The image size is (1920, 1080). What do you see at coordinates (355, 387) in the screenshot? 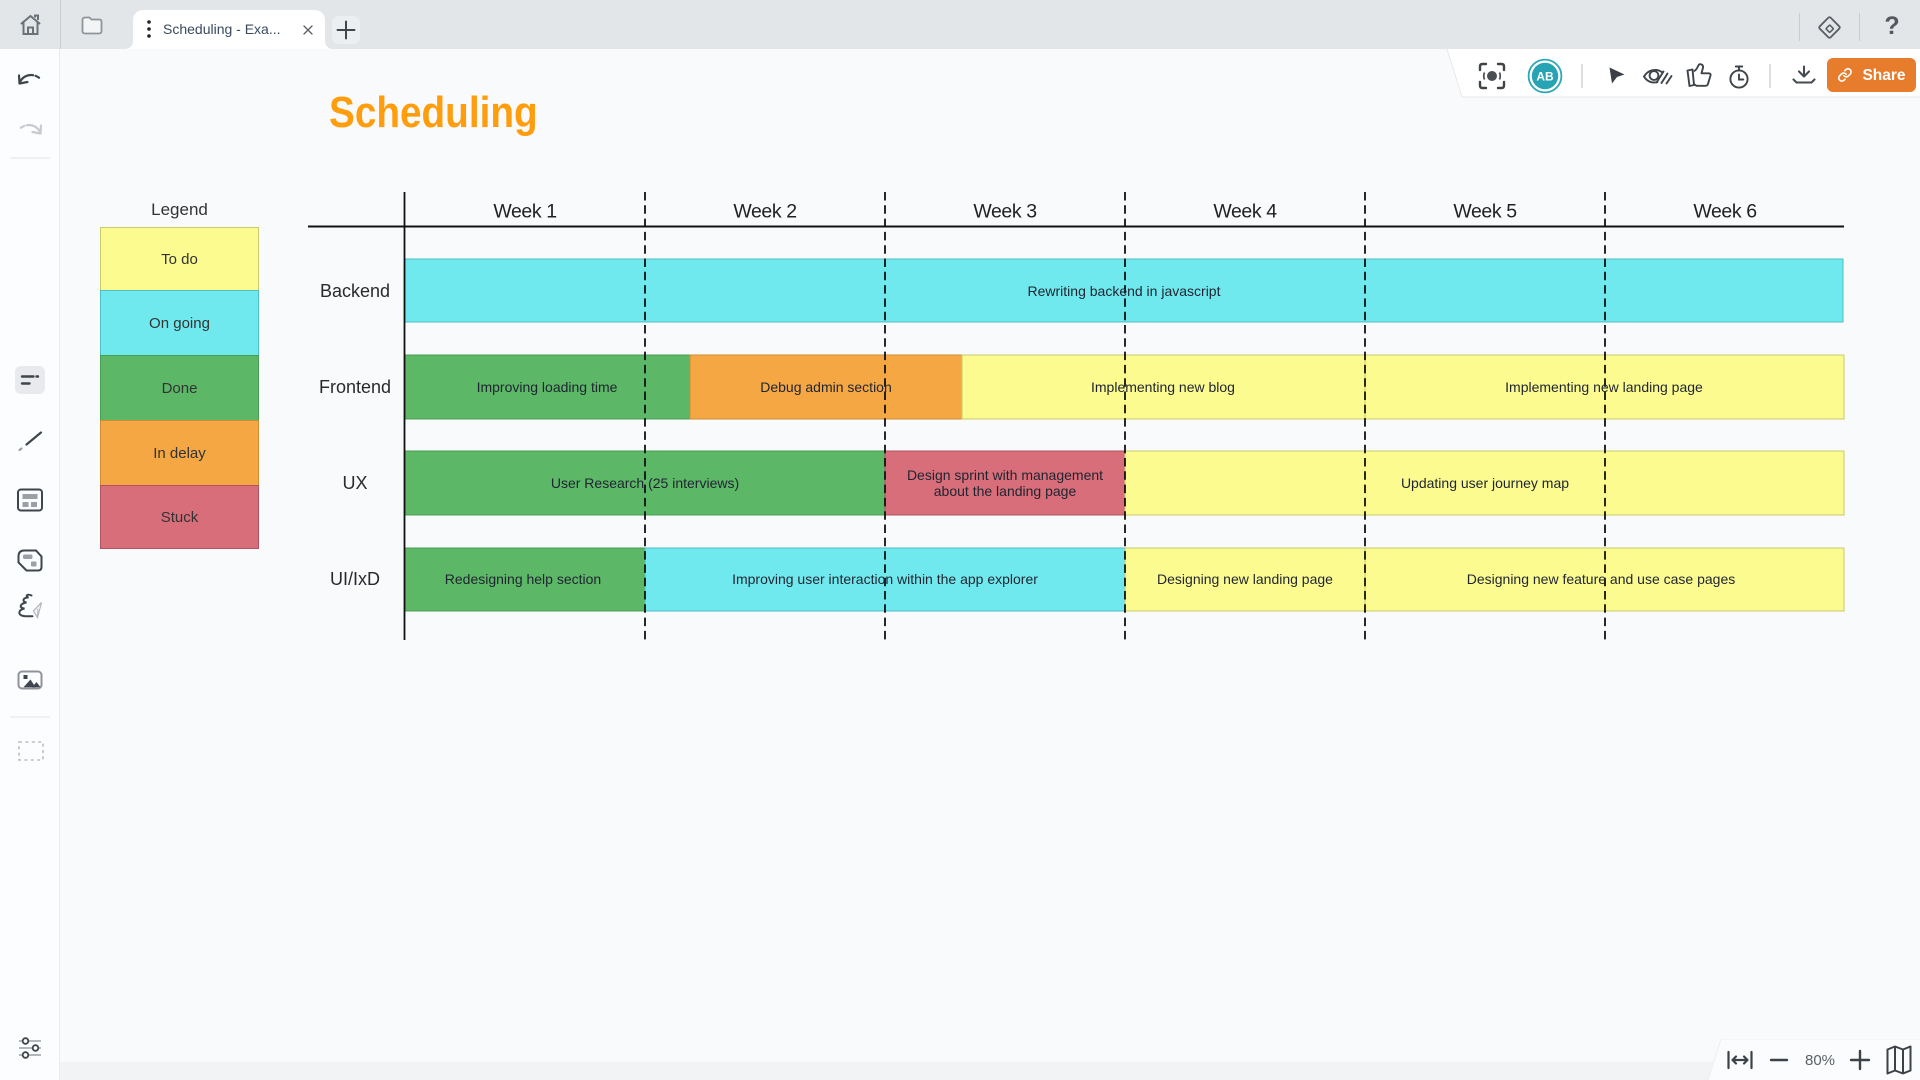
I see `svg-text: Frontend` at bounding box center [355, 387].